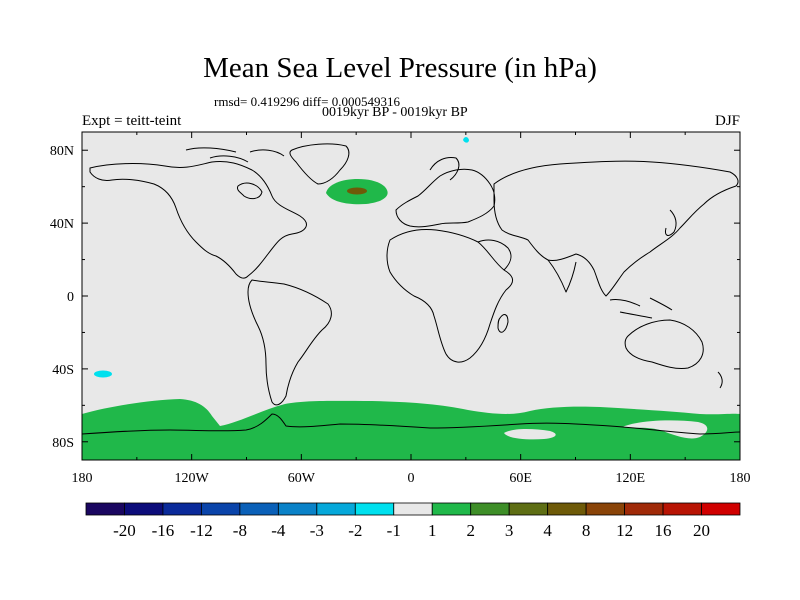  Describe the element at coordinates (586, 530) in the screenshot. I see `colorbar-label: 8` at that location.